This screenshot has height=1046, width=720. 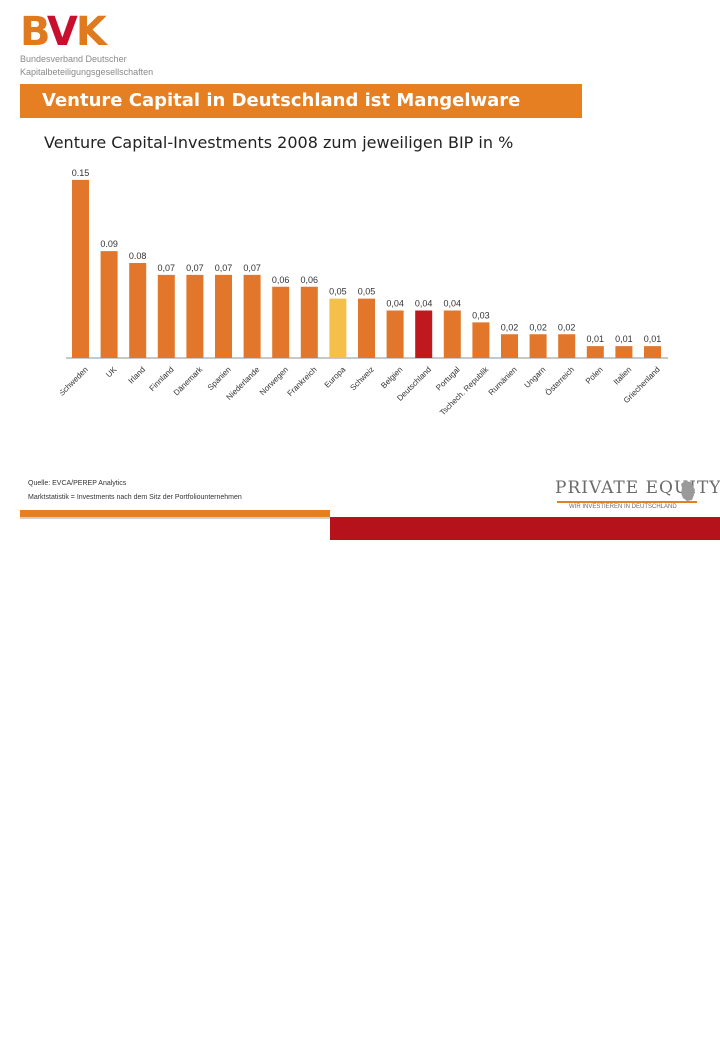 I want to click on data-label: 0,03, so click(x=481, y=315).